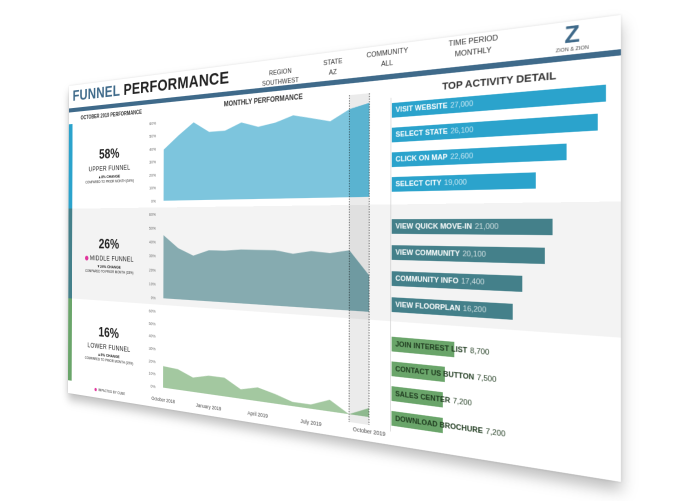  I want to click on stat-label: UPPER FUNNEL, so click(109, 167).